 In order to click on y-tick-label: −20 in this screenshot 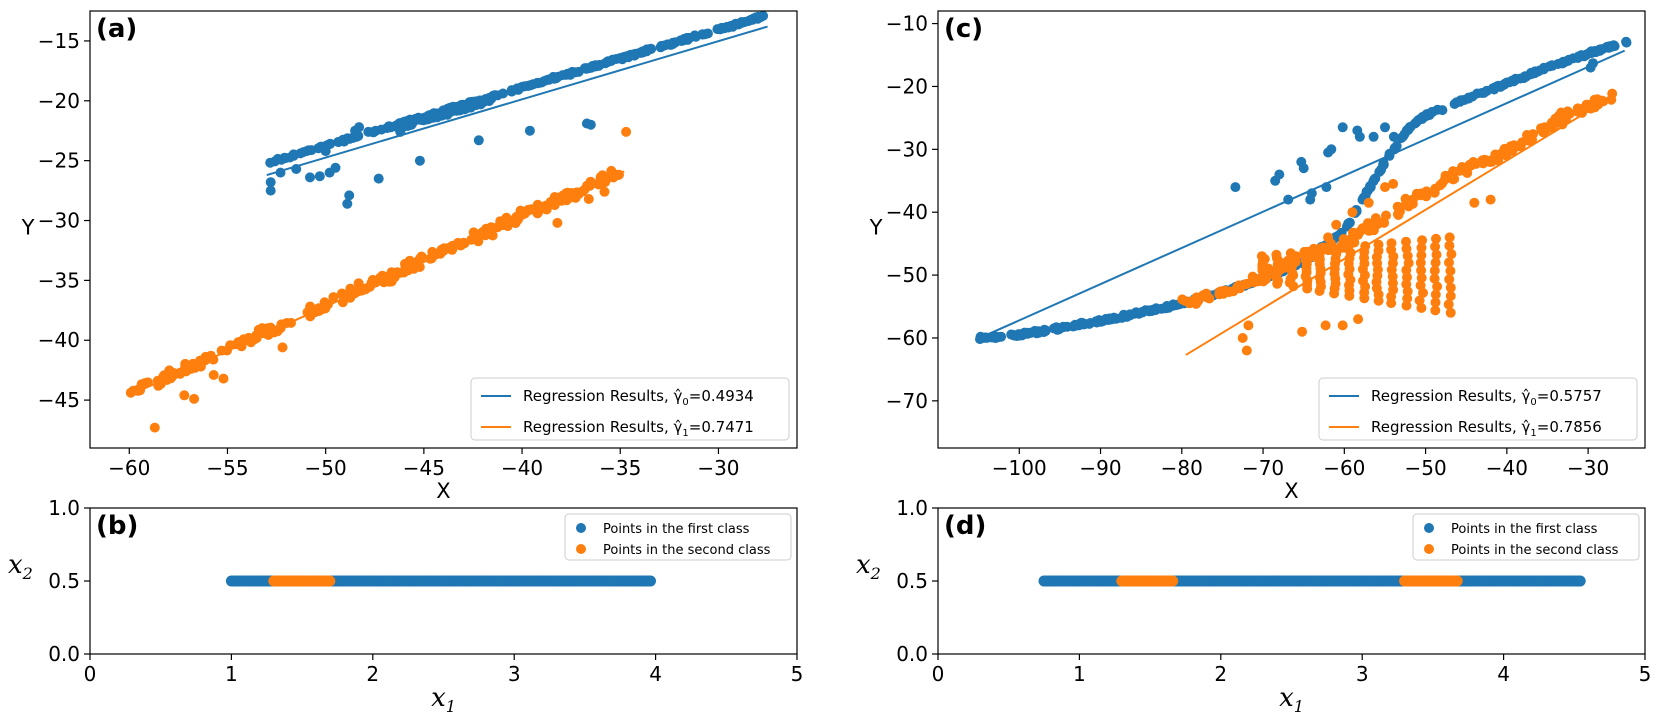, I will do `click(907, 86)`.